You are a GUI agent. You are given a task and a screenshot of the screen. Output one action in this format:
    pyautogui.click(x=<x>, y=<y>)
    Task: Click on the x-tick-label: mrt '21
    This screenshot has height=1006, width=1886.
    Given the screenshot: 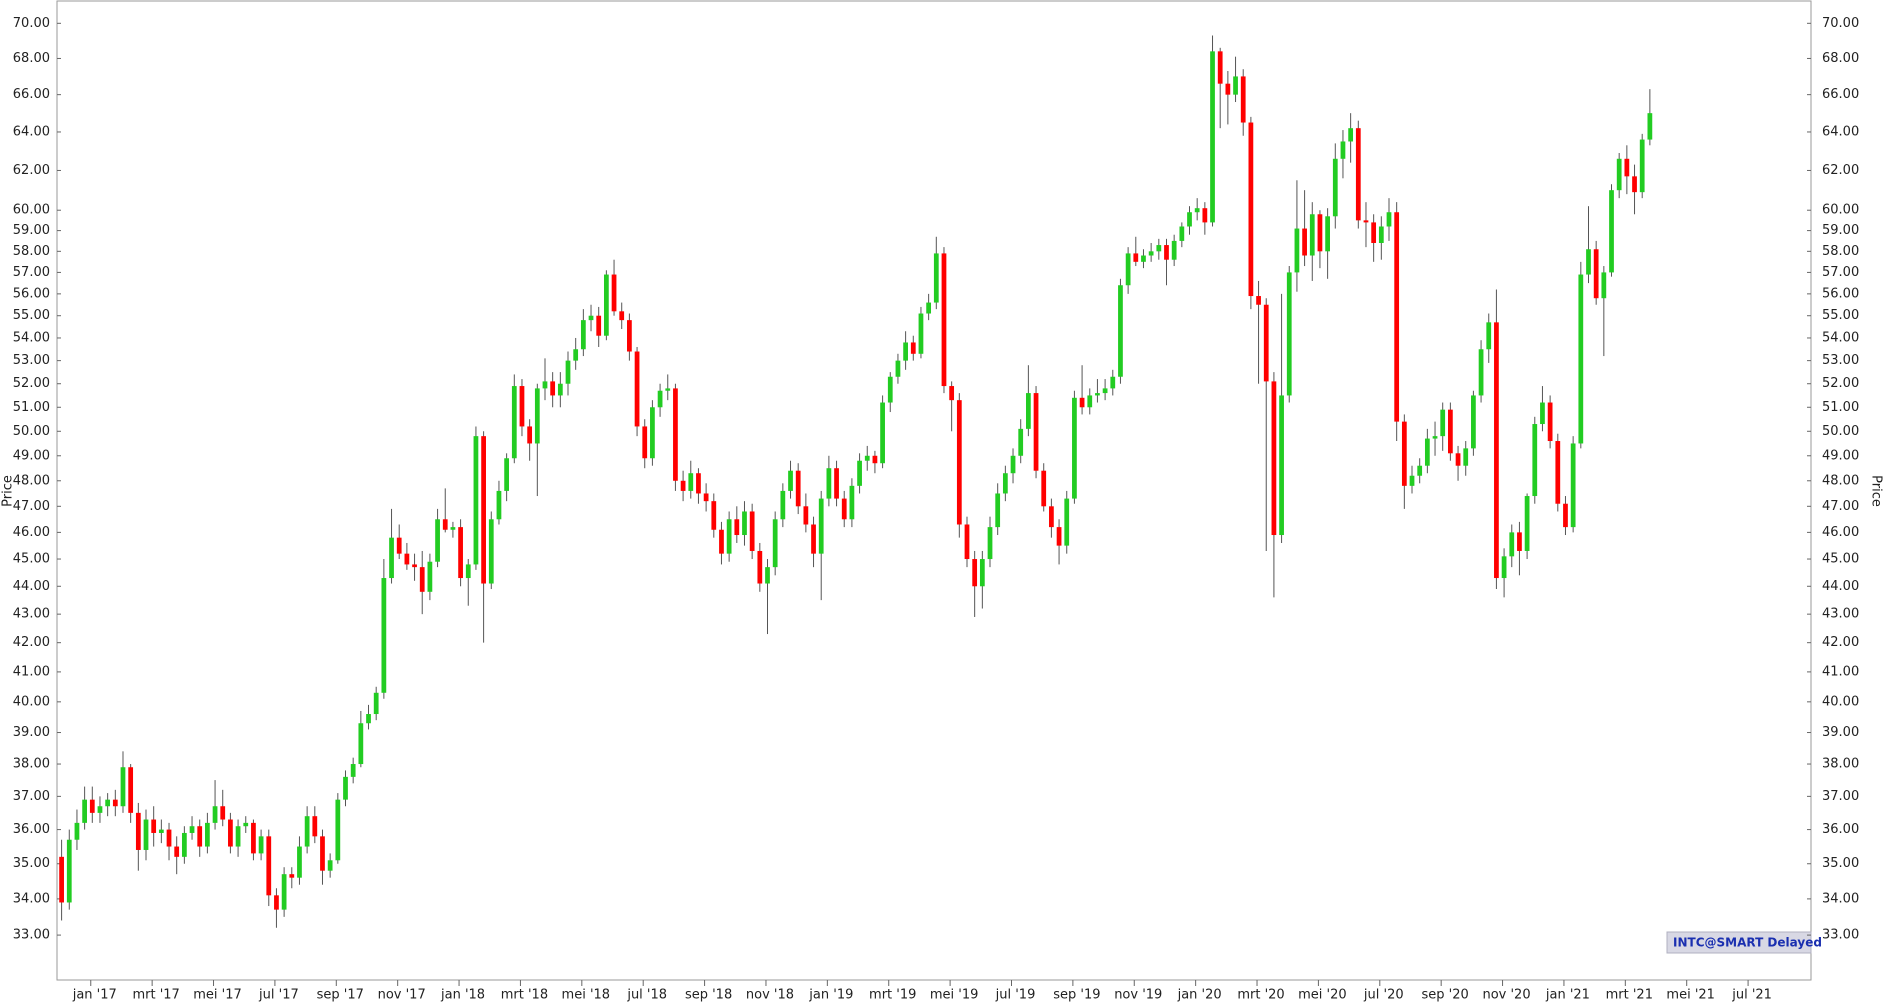 What is the action you would take?
    pyautogui.click(x=1629, y=995)
    